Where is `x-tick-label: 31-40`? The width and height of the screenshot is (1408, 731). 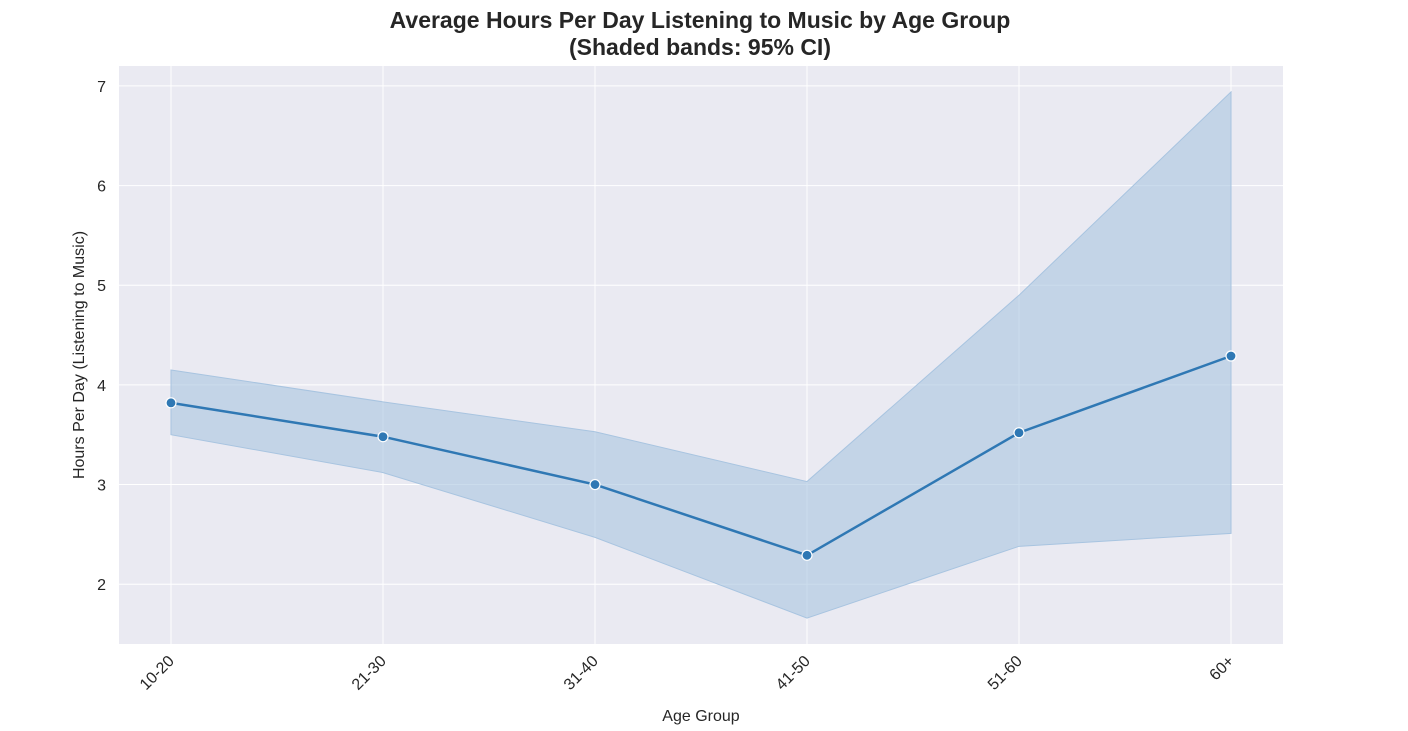 x-tick-label: 31-40 is located at coordinates (581, 673).